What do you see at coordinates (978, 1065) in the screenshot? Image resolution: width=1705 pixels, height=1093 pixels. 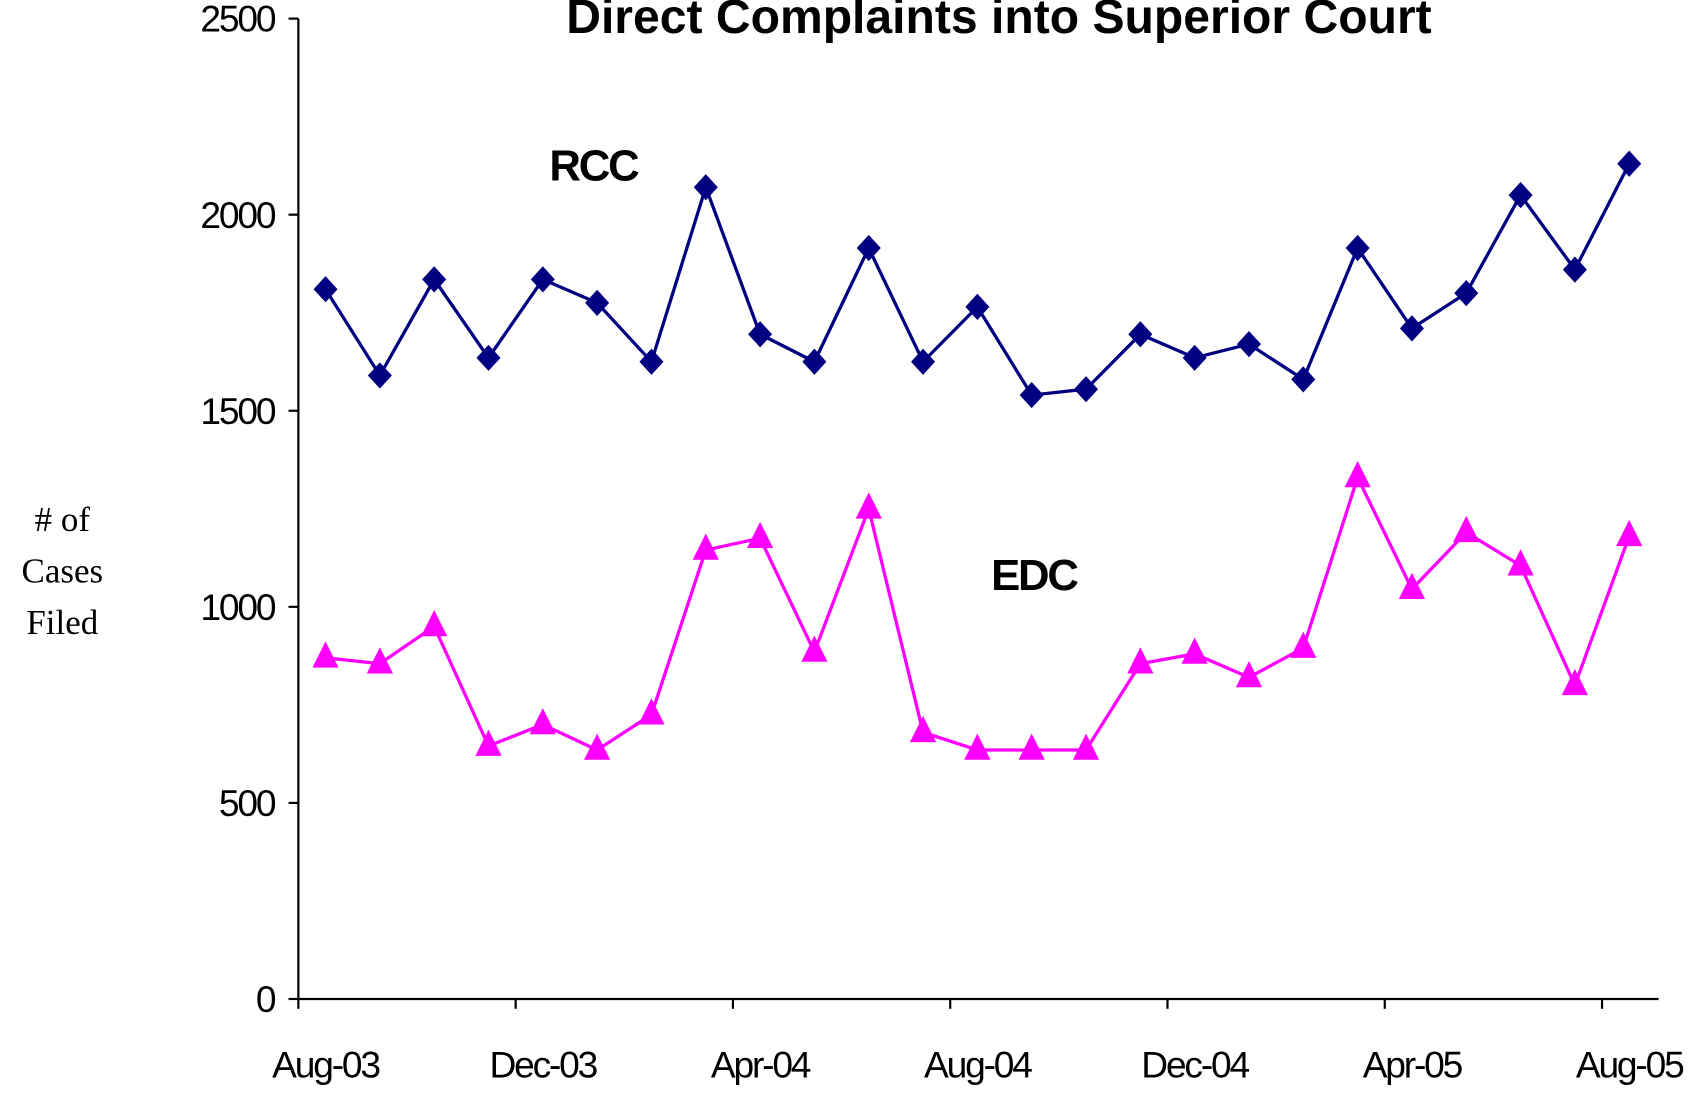 I see `x-tick-label: Aug-04` at bounding box center [978, 1065].